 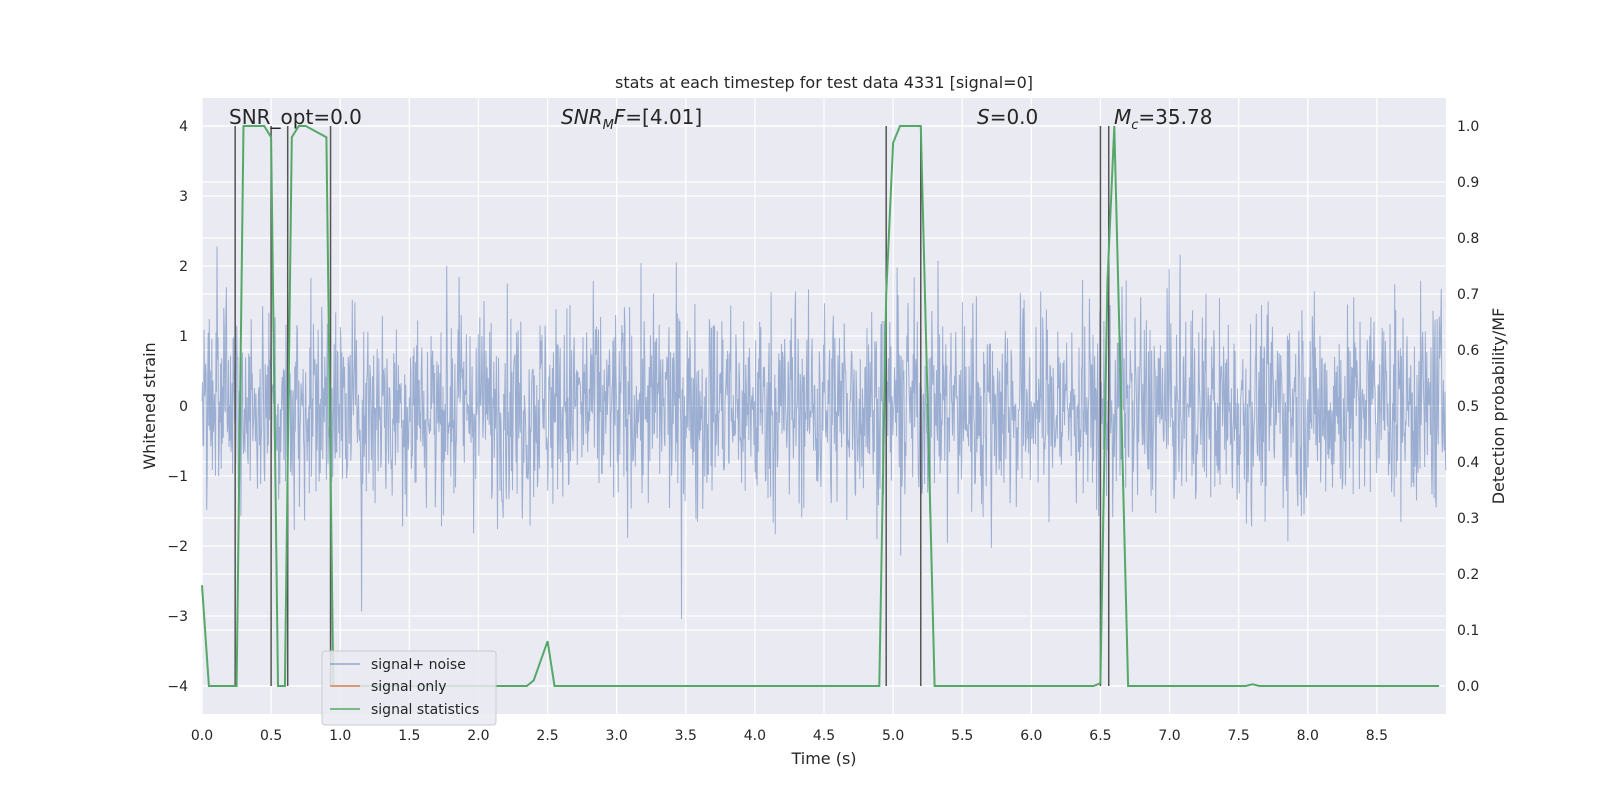 What do you see at coordinates (177, 547) in the screenshot?
I see `y-tick-label-left: −2` at bounding box center [177, 547].